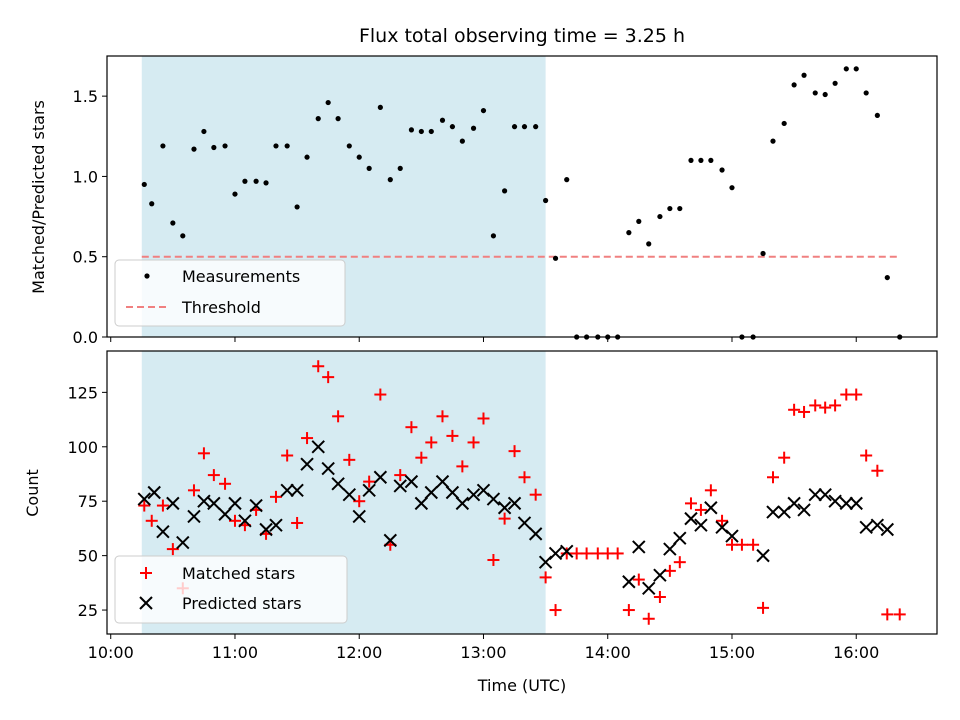 This screenshot has height=720, width=960. Describe the element at coordinates (235, 652) in the screenshot. I see `x-tick-label: 11:00` at that location.